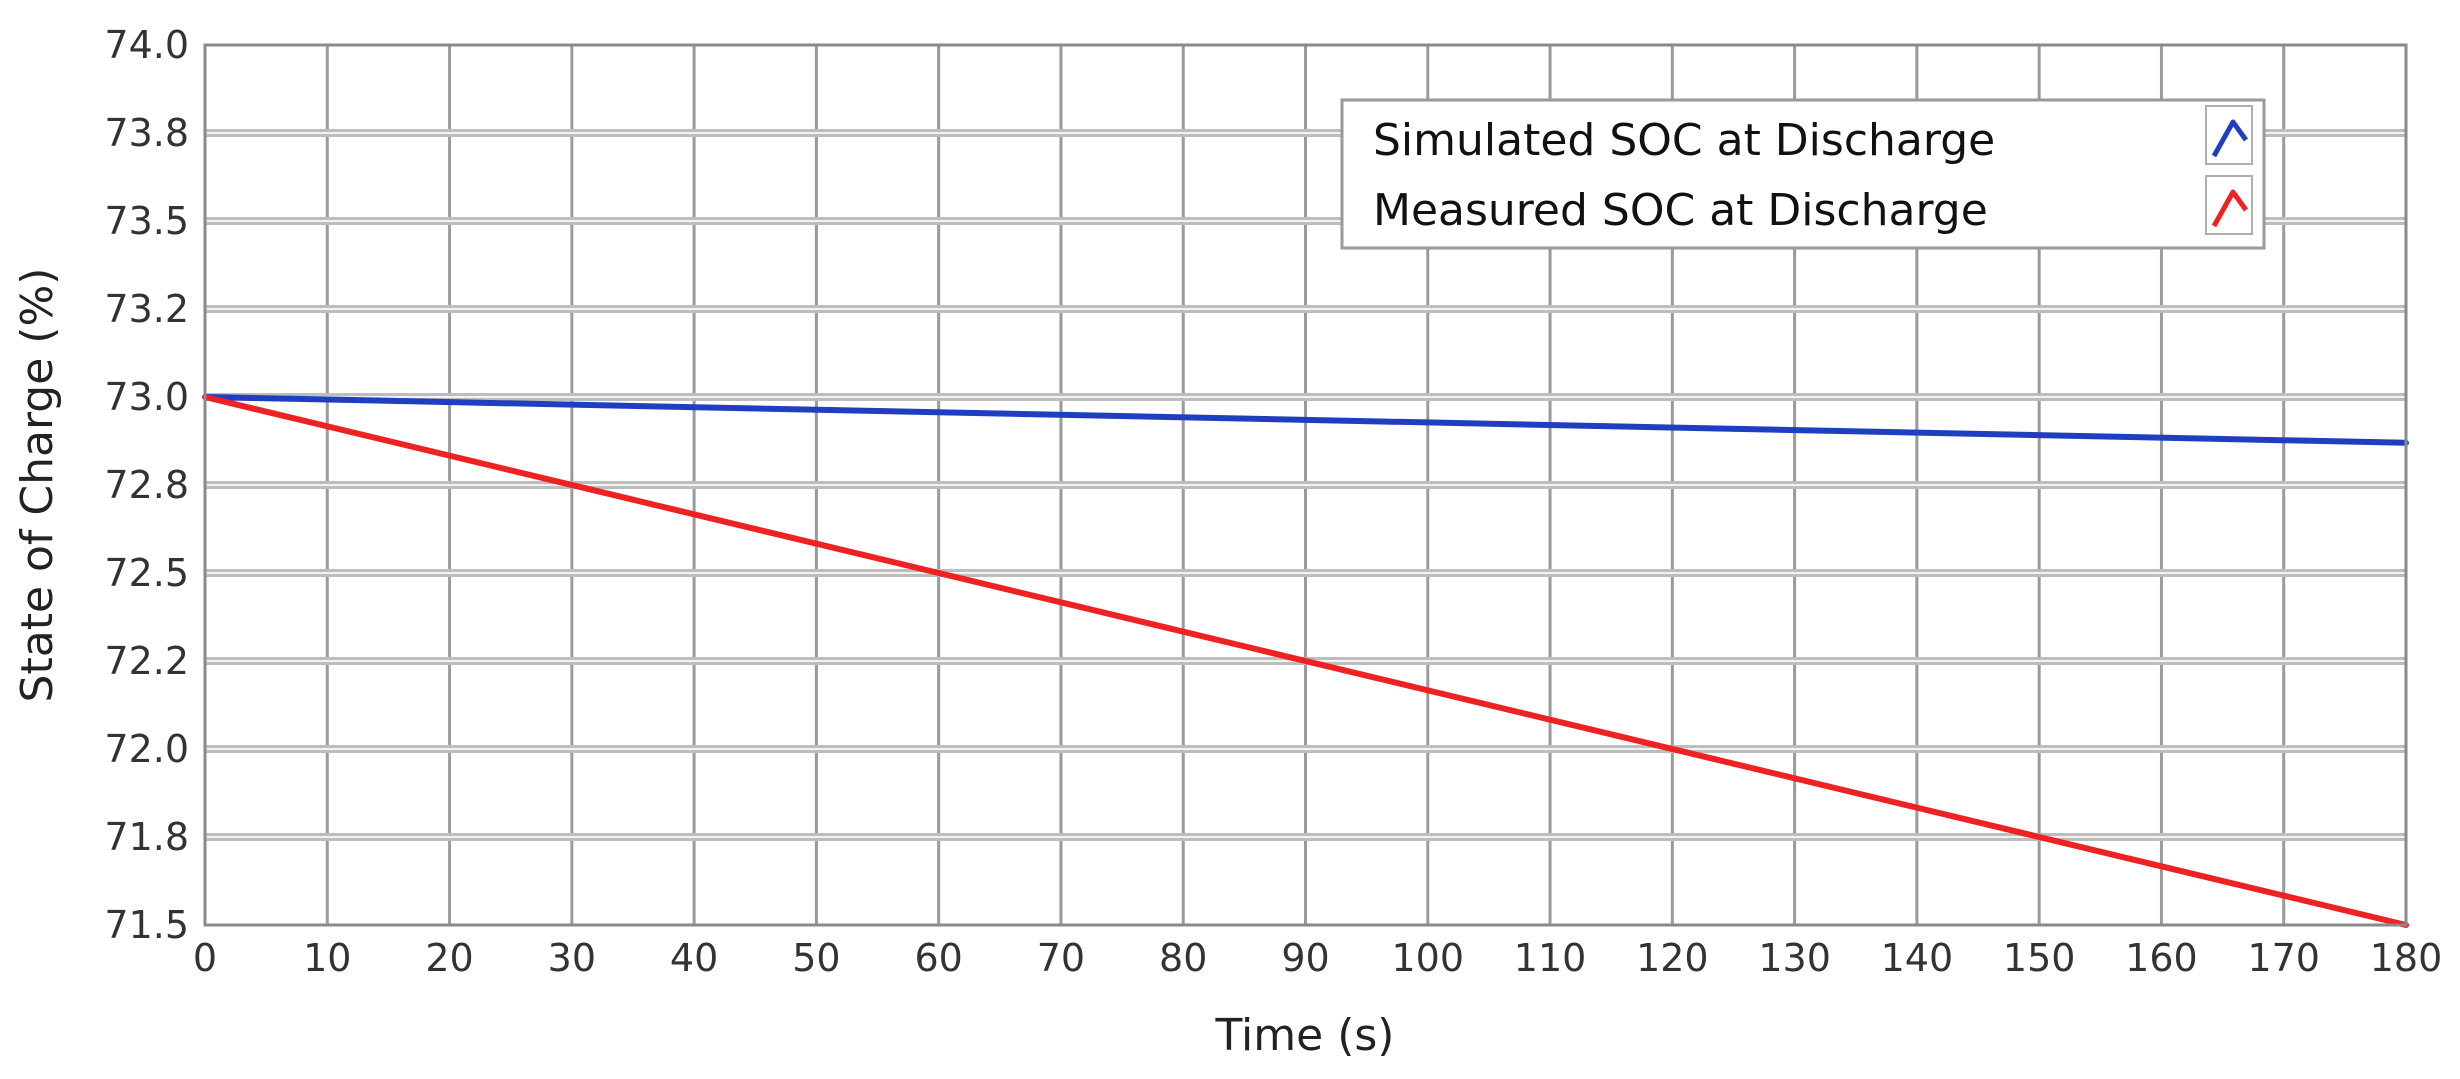 This screenshot has width=2460, height=1079. I want to click on x-tick-label: 140, so click(1917, 958).